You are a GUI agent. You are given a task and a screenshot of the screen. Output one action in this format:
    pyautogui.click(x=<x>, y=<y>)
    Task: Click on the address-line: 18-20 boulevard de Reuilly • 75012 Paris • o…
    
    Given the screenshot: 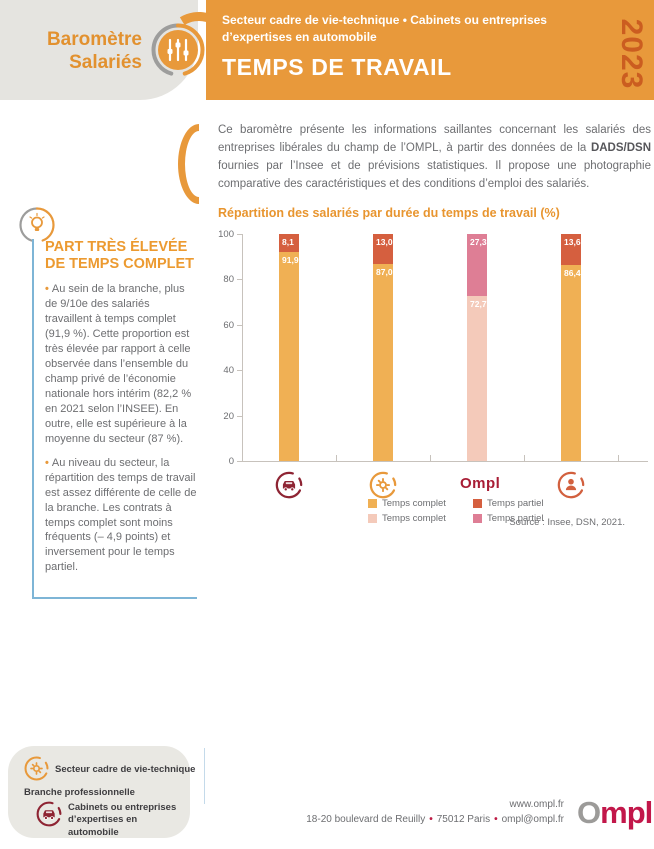 What is the action you would take?
    pyautogui.click(x=422, y=819)
    